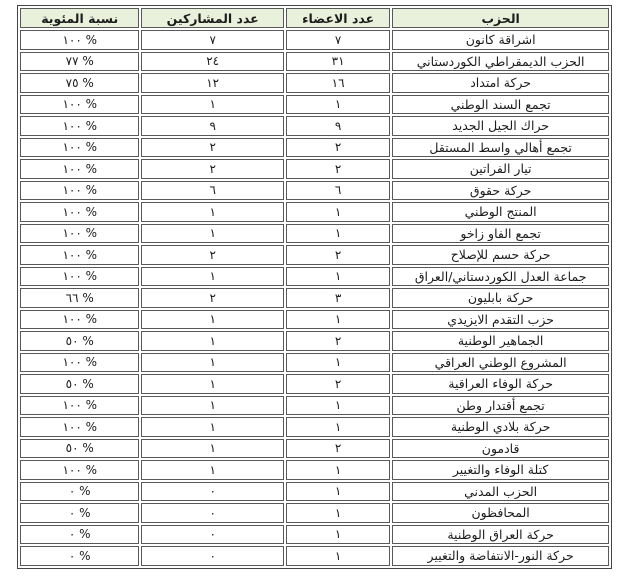  What do you see at coordinates (314, 233) in the screenshot?
I see `table-row: تجمع الفاو زاخو ١ ١ ١٠٠ %` at bounding box center [314, 233].